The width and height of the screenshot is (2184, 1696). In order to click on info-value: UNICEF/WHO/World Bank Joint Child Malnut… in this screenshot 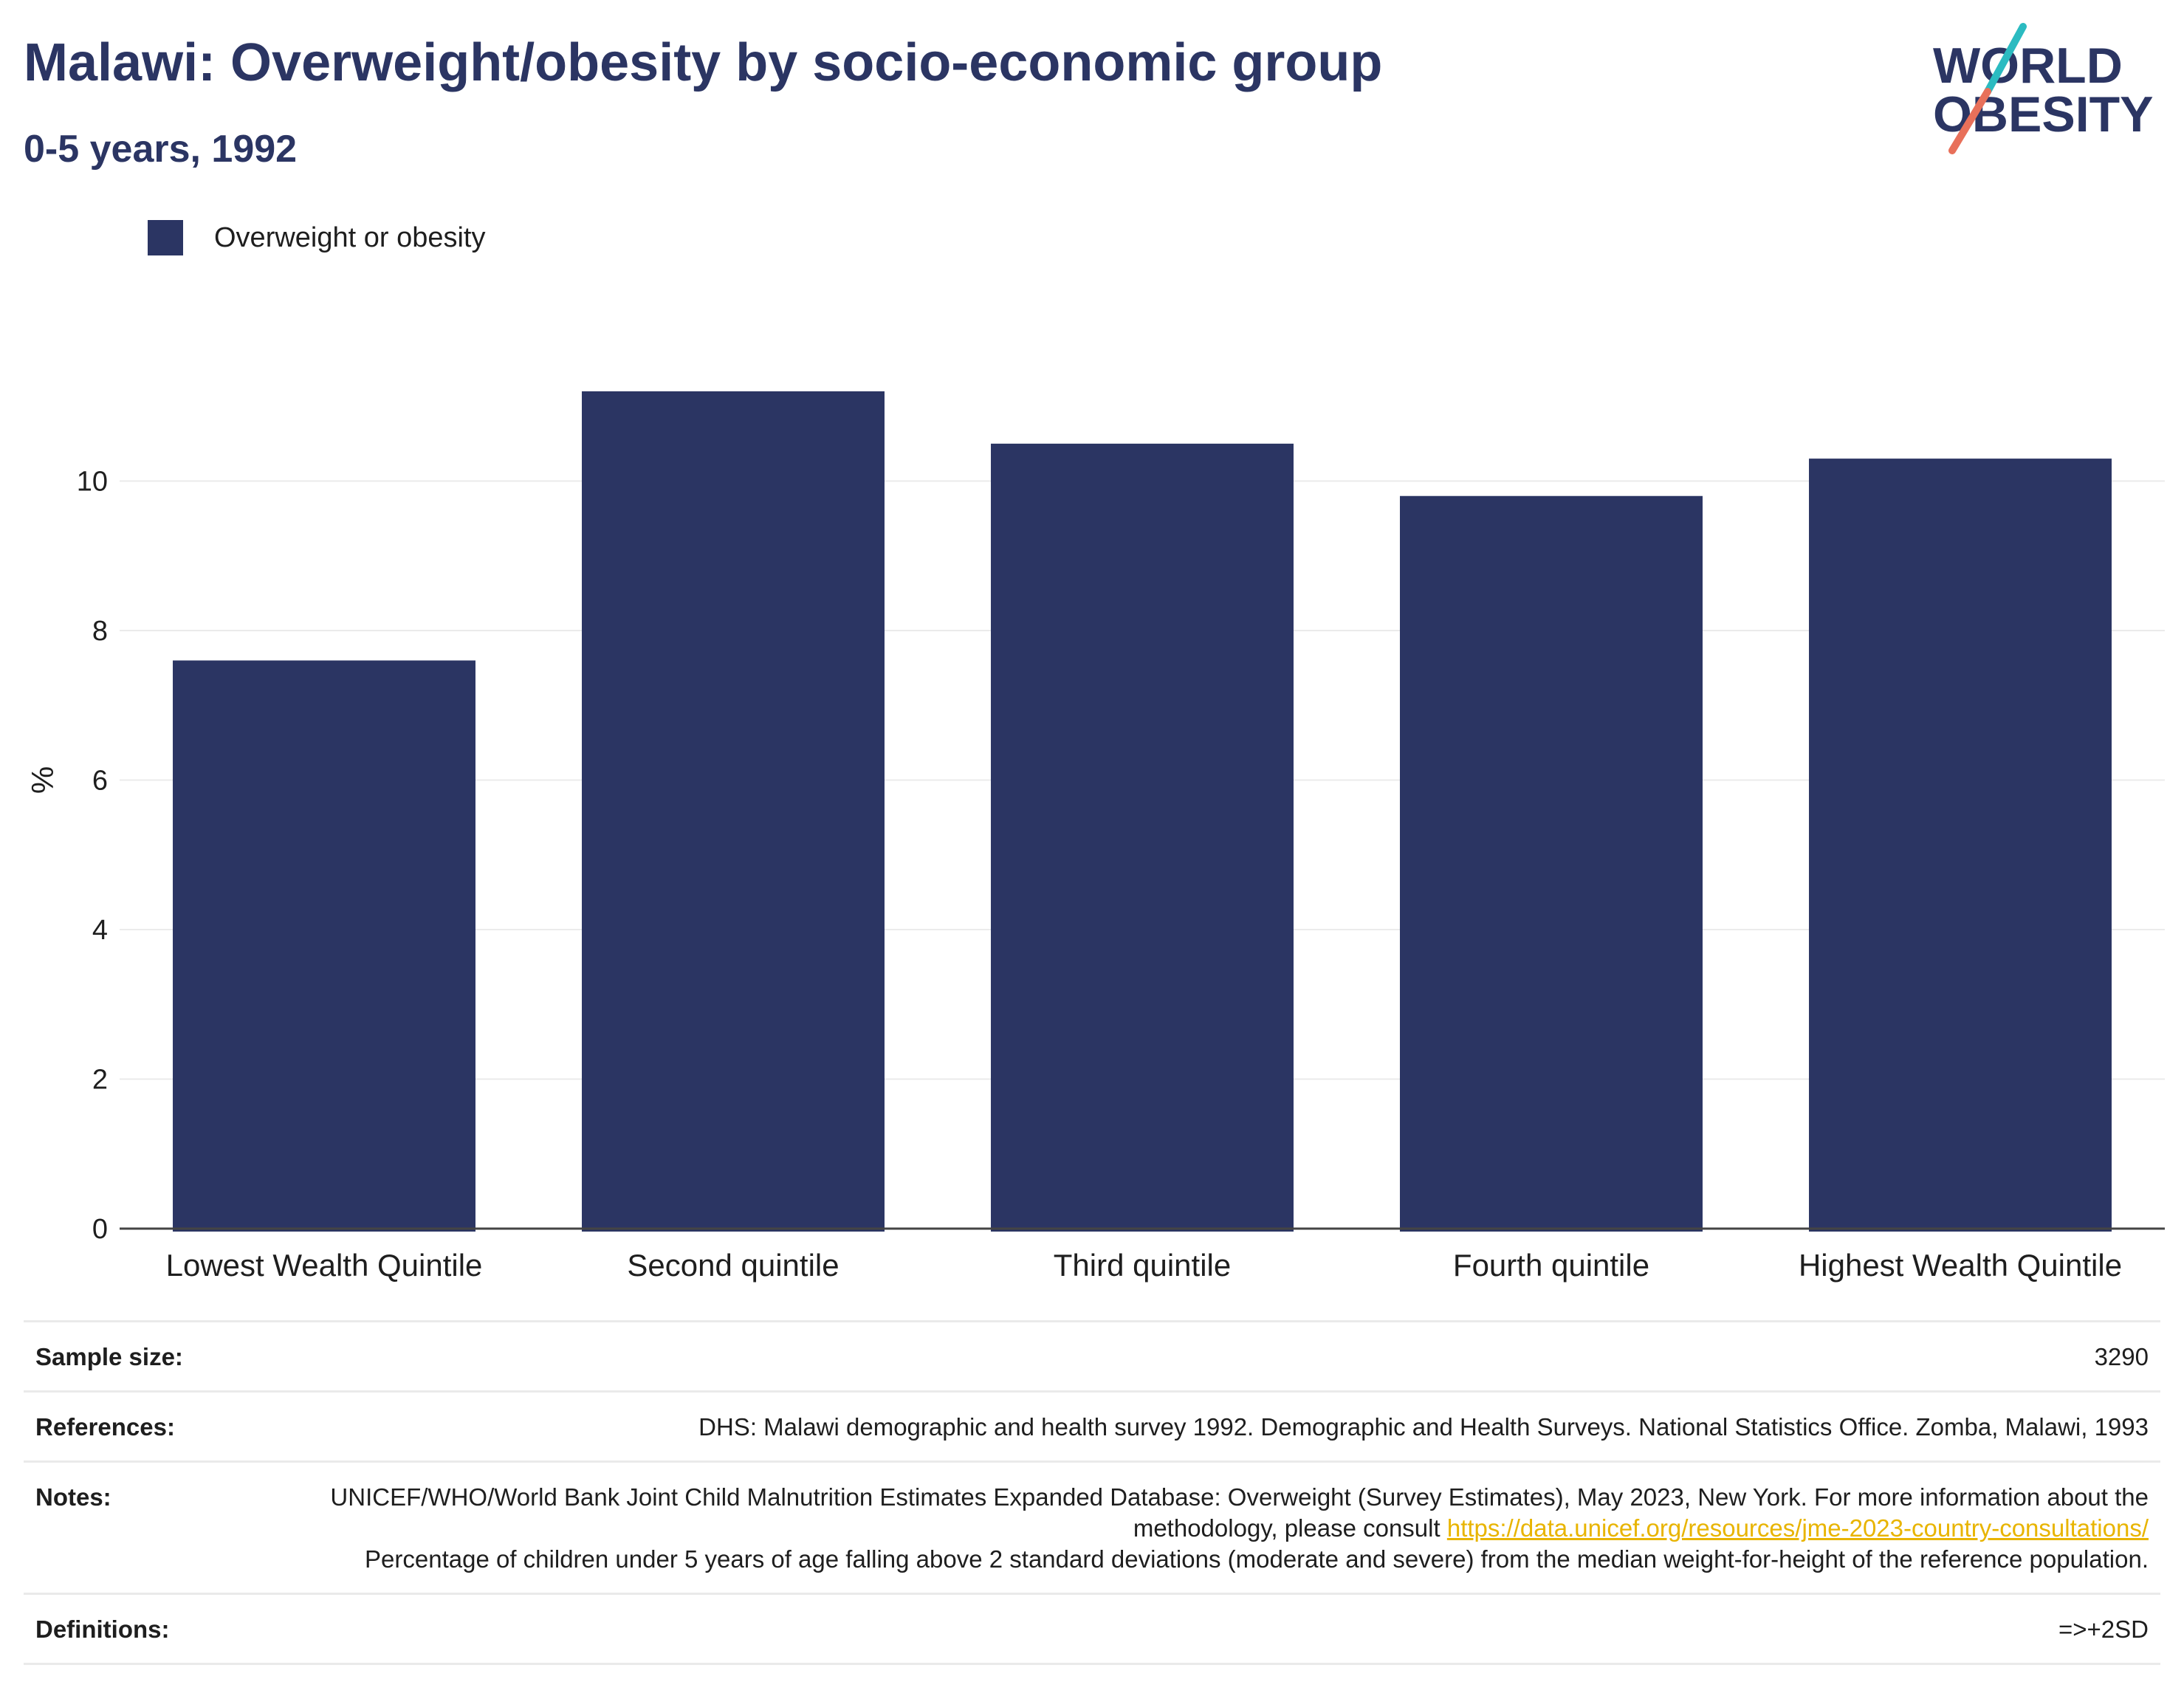, I will do `click(1219, 1528)`.